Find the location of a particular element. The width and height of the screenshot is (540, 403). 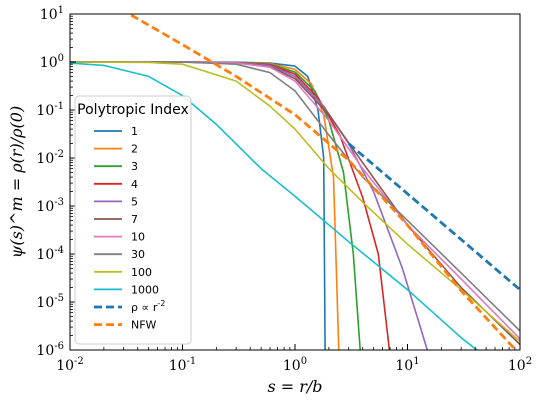

y-tick-label: 10⁻⁵ is located at coordinates (50, 302).